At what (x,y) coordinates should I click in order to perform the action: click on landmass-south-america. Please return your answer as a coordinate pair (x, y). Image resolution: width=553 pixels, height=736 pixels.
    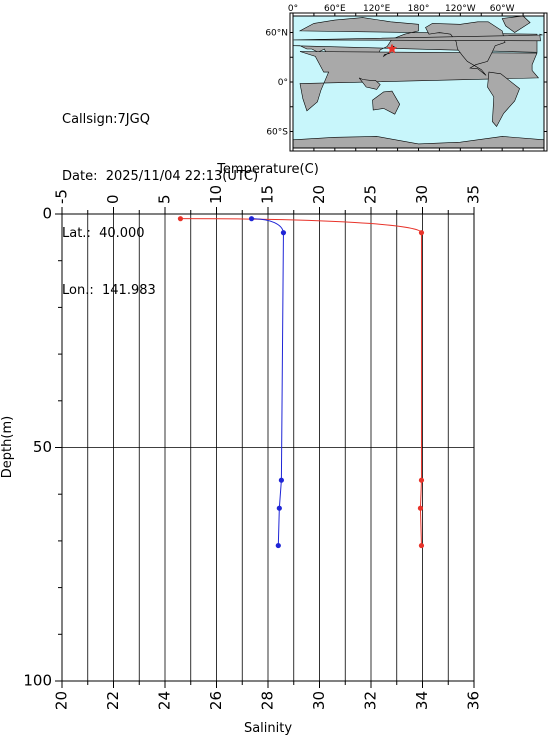
    Looking at the image, I should click on (503, 99).